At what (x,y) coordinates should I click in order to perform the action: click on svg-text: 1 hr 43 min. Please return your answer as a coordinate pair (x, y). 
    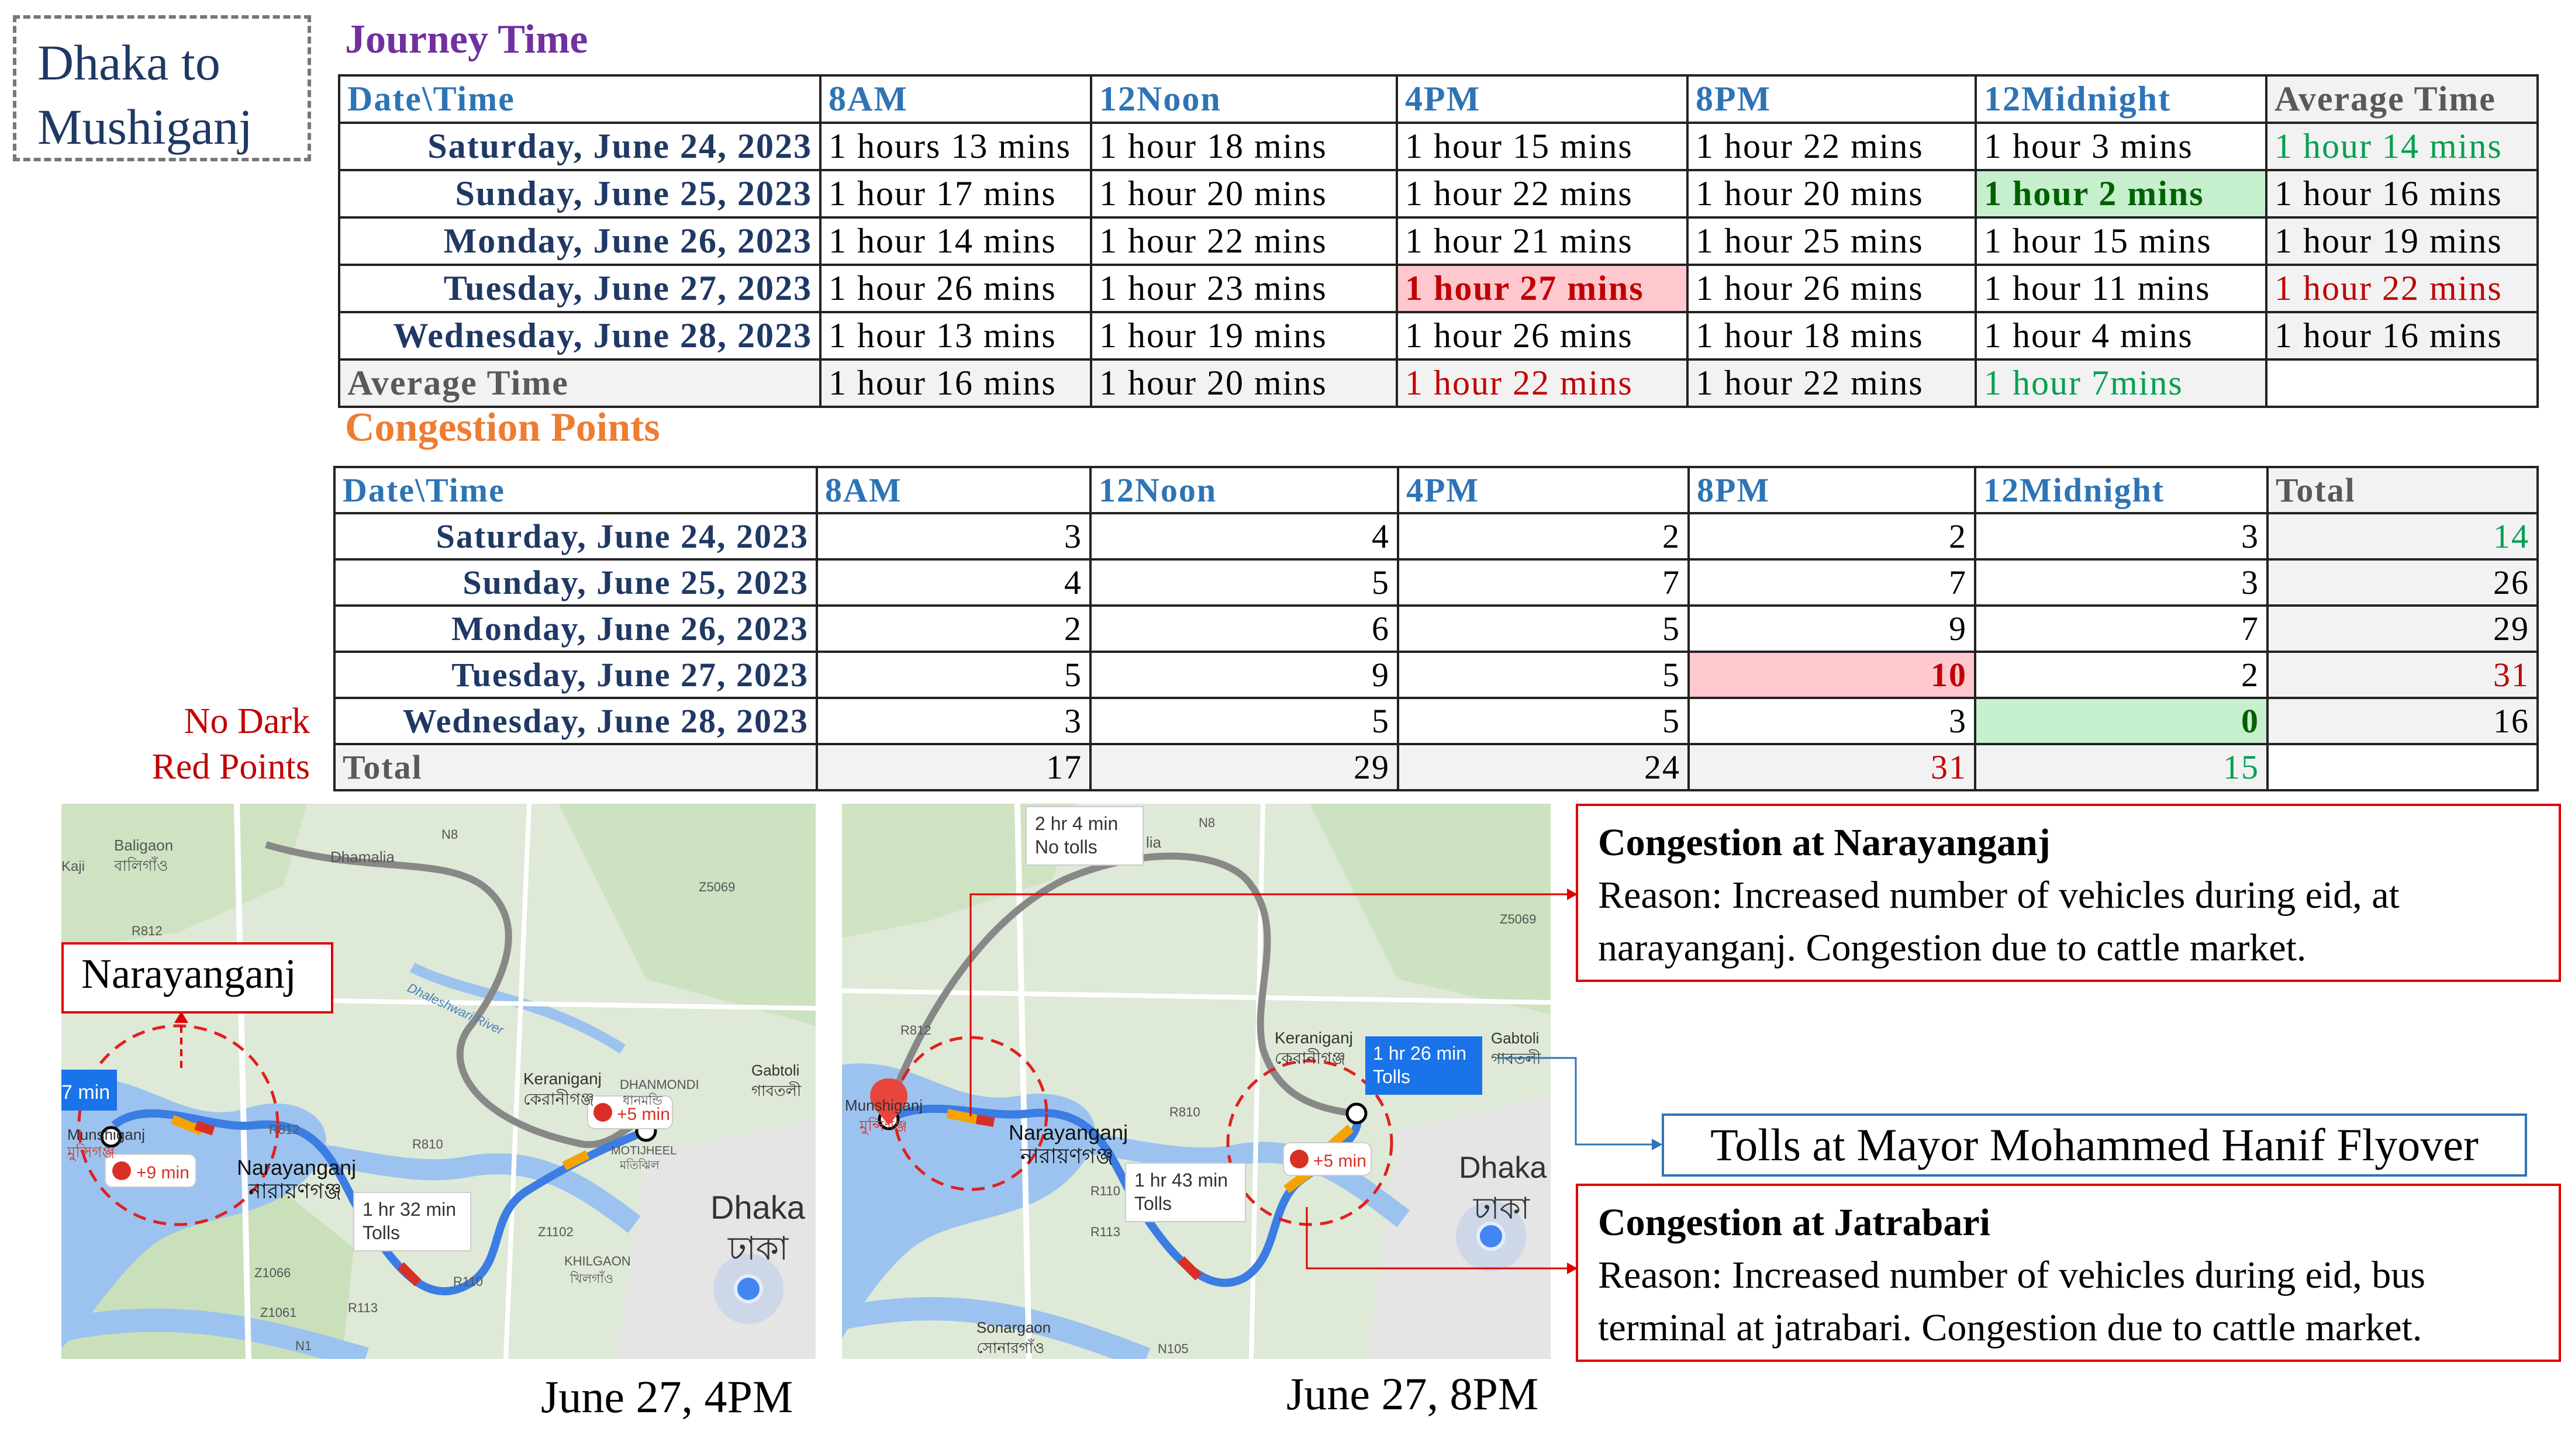
    Looking at the image, I should click on (1181, 1180).